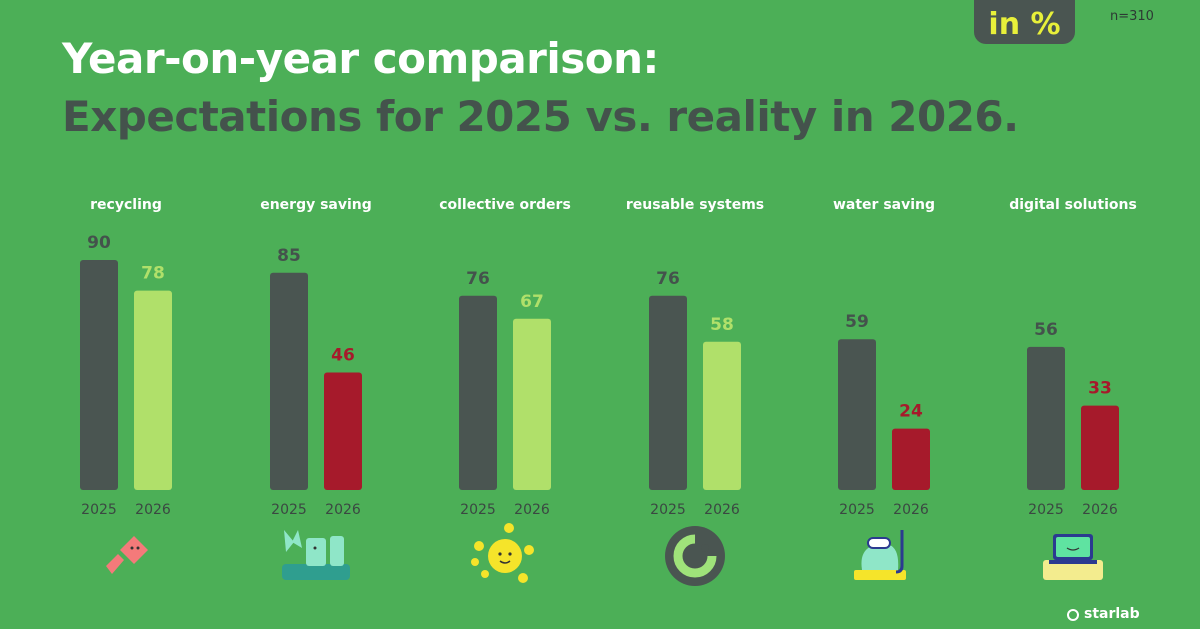  What do you see at coordinates (911, 412) in the screenshot?
I see `value-label-2026: 24` at bounding box center [911, 412].